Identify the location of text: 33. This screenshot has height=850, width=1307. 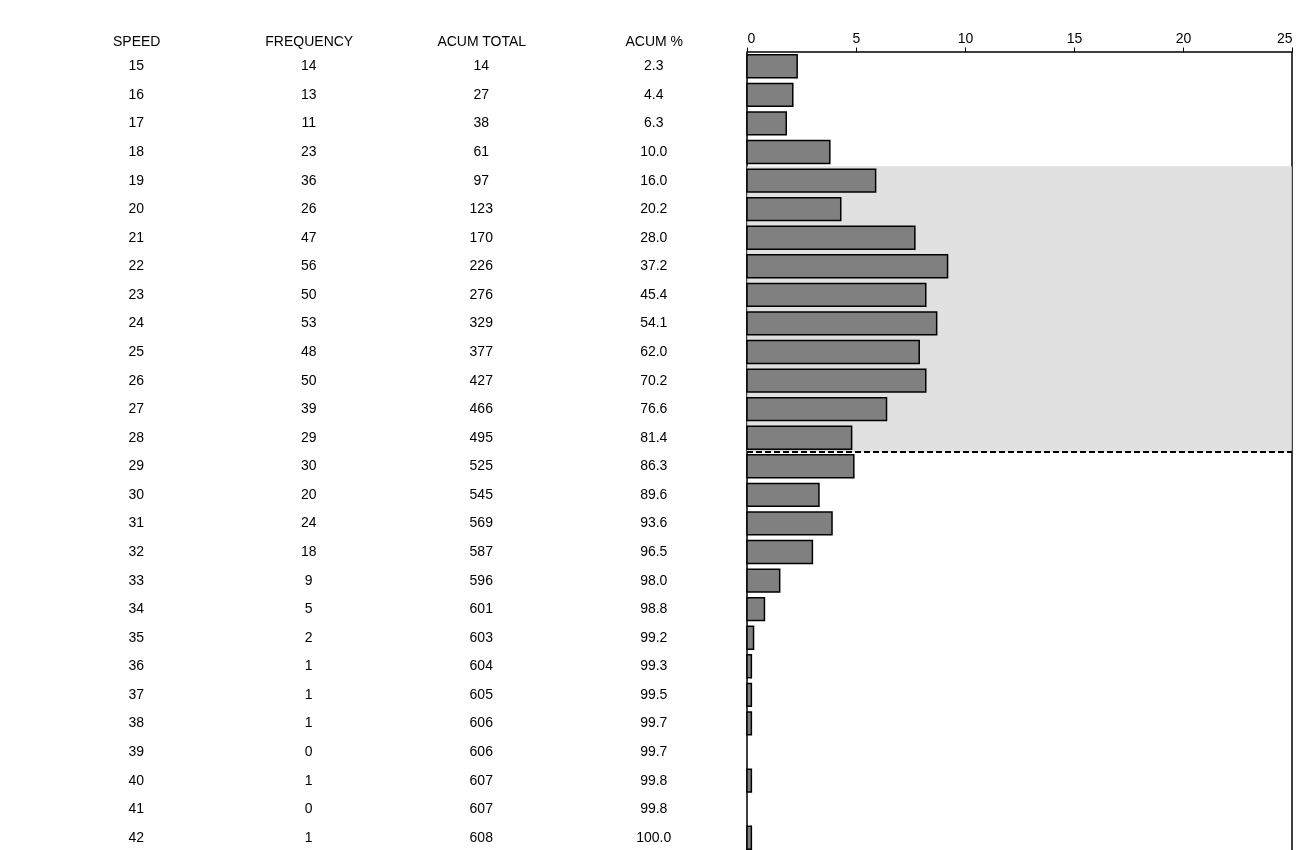
(136, 579).